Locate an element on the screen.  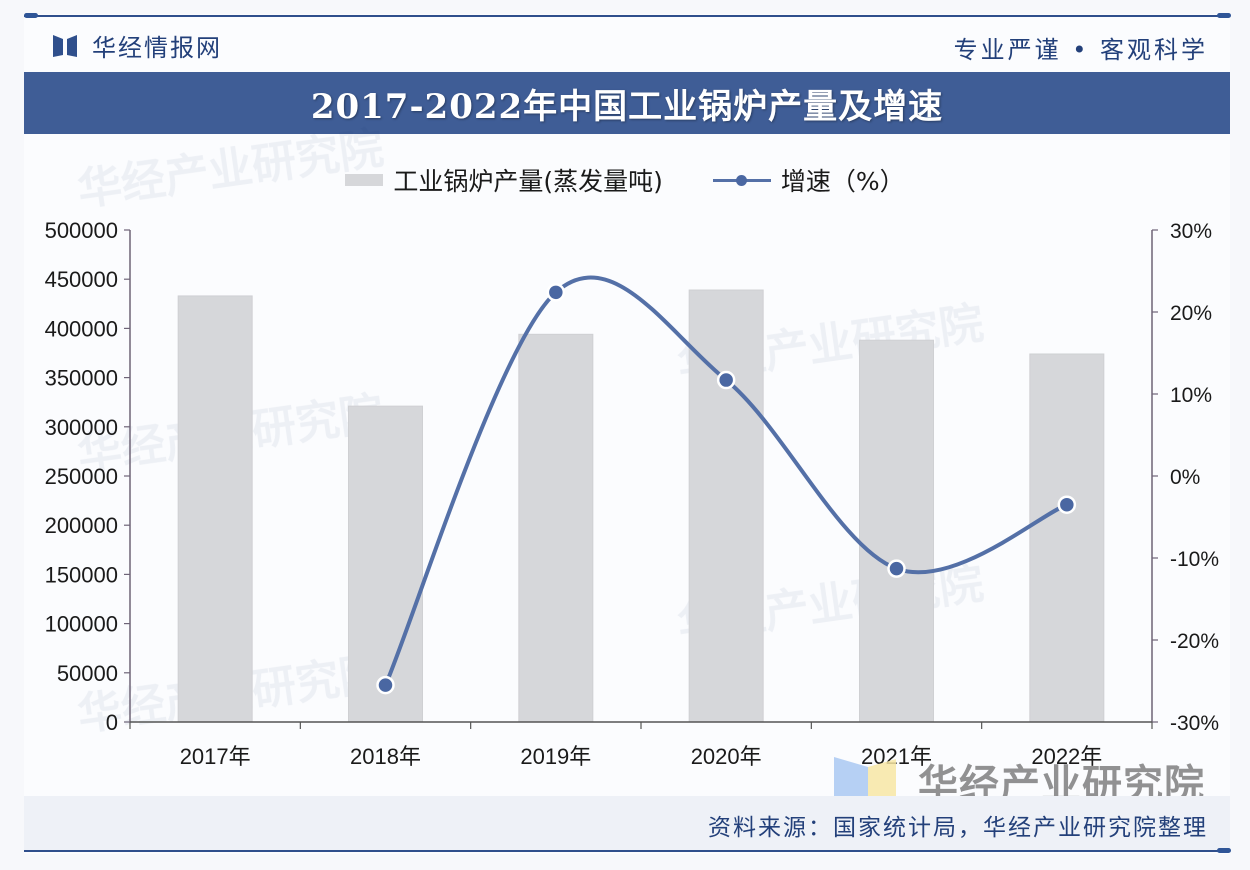
x-tick-label: 2019年 is located at coordinates (555, 756).